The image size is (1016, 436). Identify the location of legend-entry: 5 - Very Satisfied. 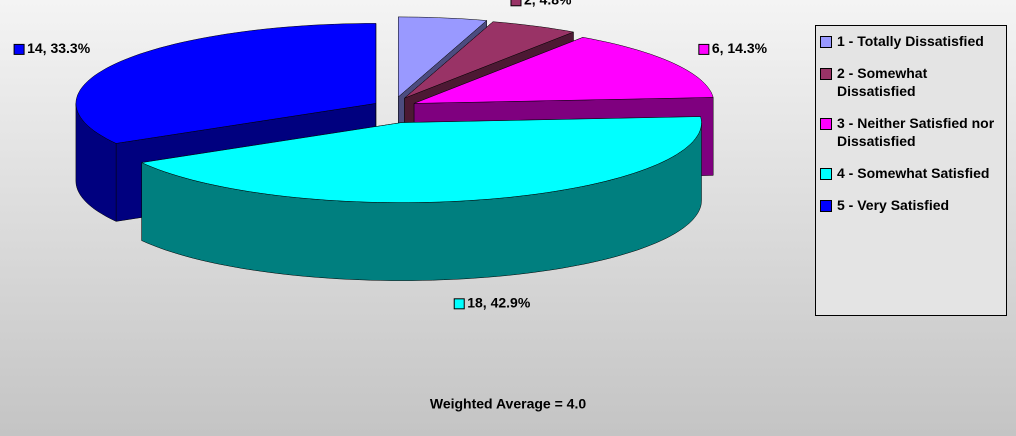
(911, 205).